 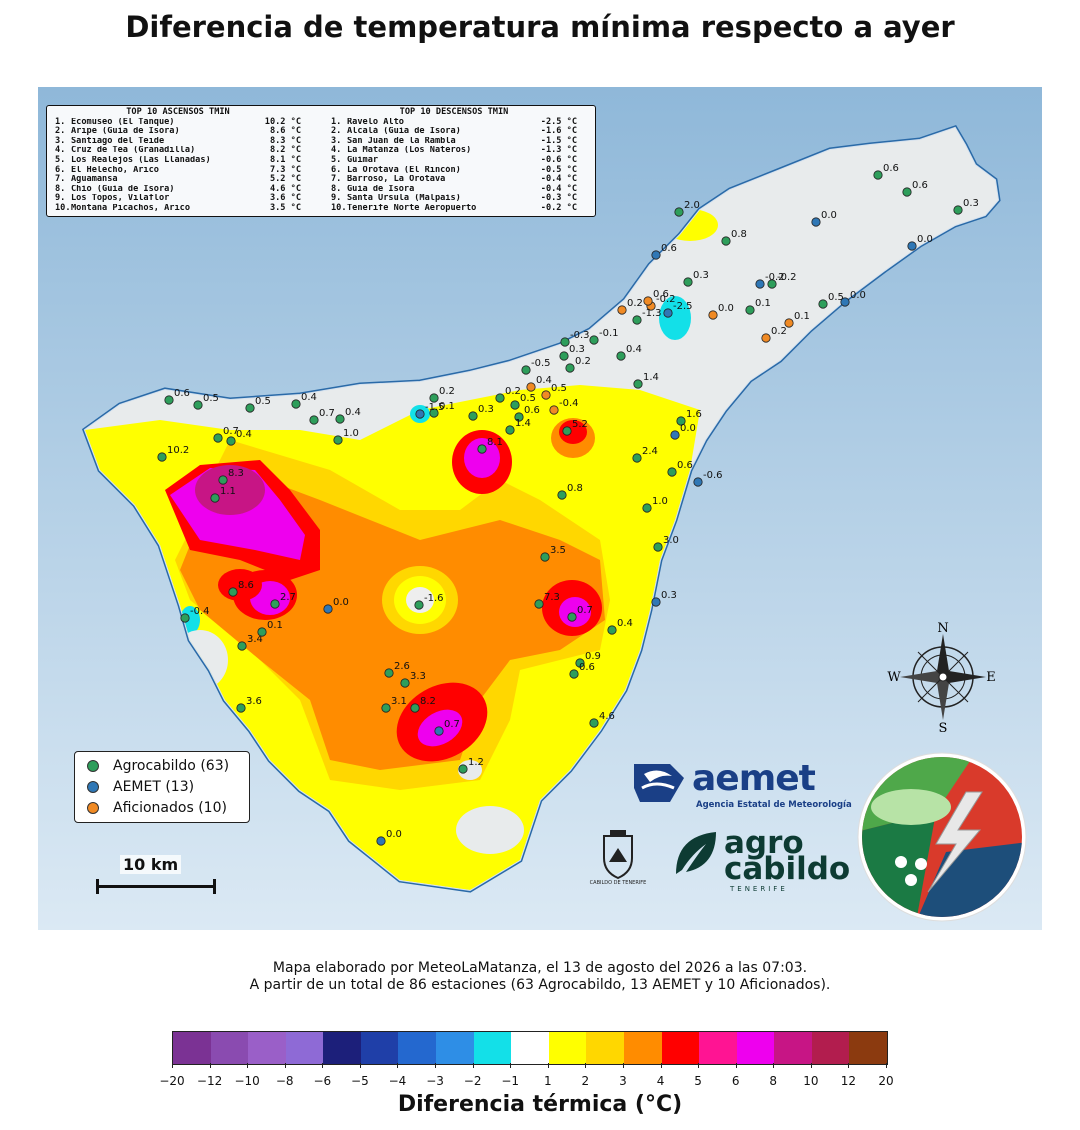 What do you see at coordinates (735, 1081) in the screenshot?
I see `colorbar-tick-label: 6` at bounding box center [735, 1081].